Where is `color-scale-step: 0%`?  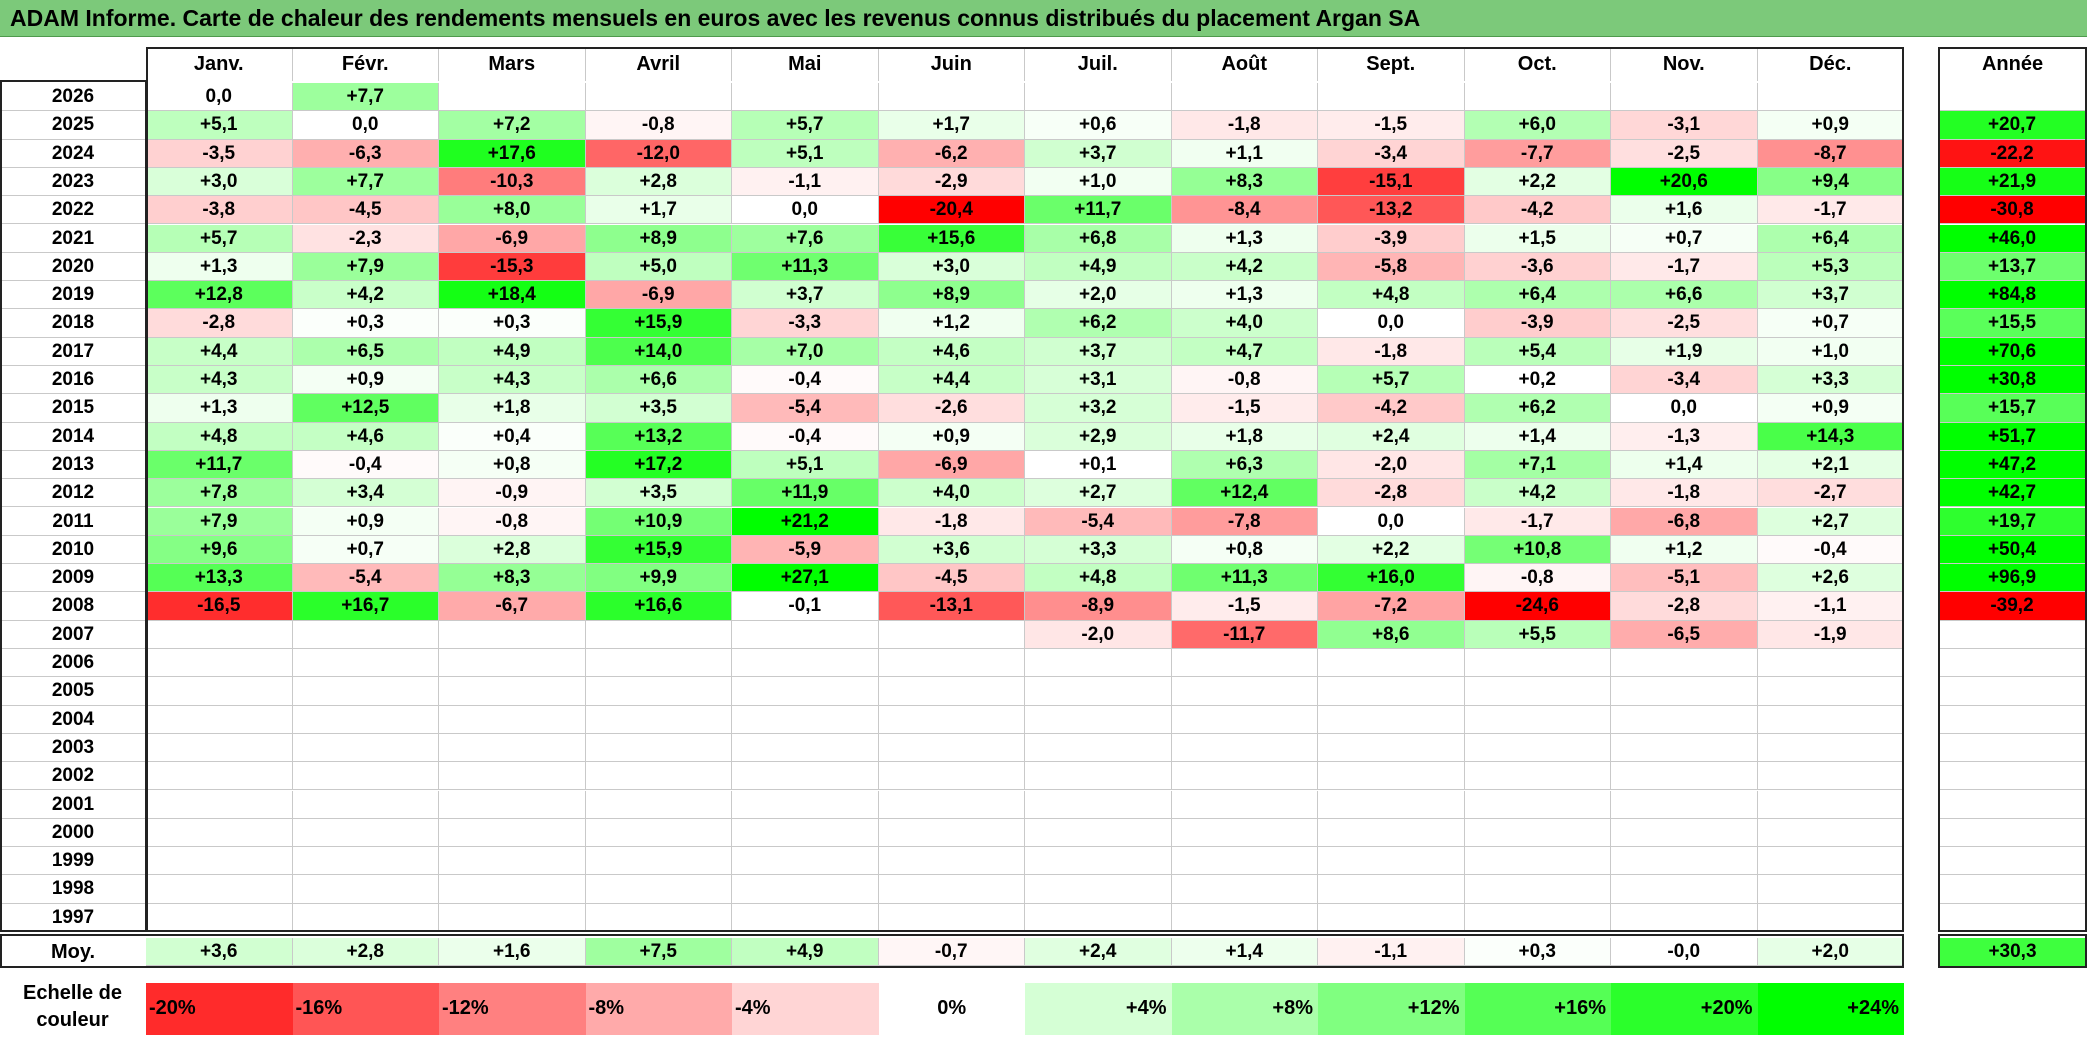
color-scale-step: 0% is located at coordinates (951, 1009).